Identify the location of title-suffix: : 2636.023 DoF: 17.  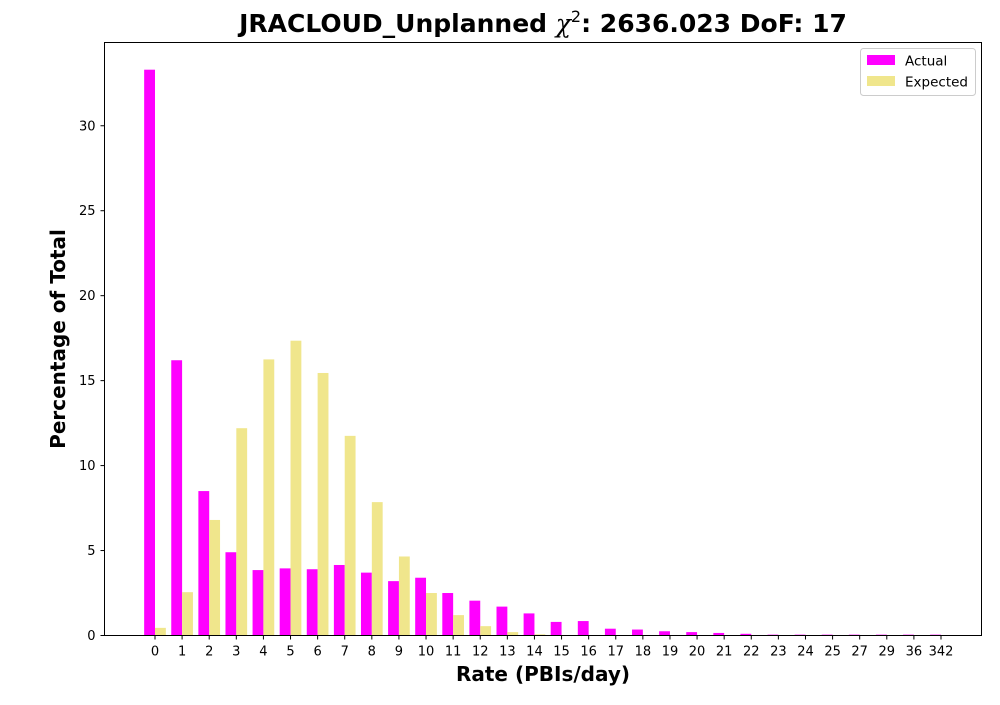
(714, 23).